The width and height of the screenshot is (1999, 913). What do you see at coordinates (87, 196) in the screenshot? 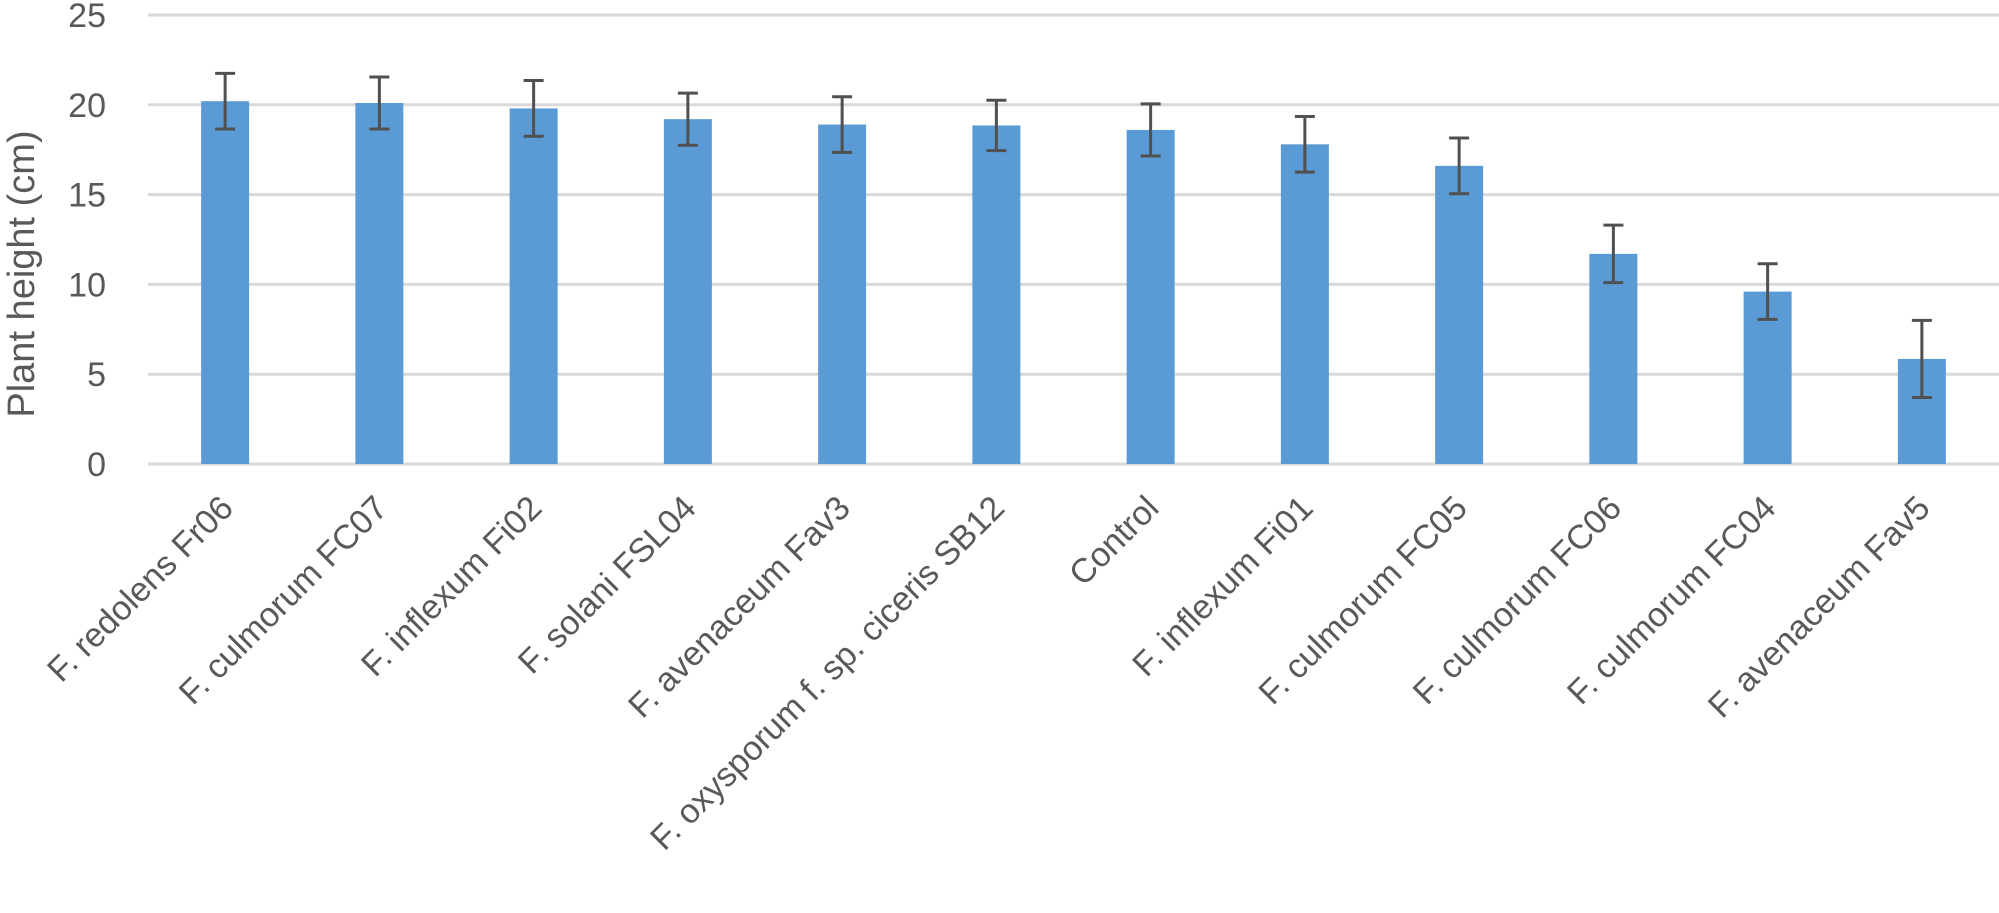
I see `y-tick-label: 15` at bounding box center [87, 196].